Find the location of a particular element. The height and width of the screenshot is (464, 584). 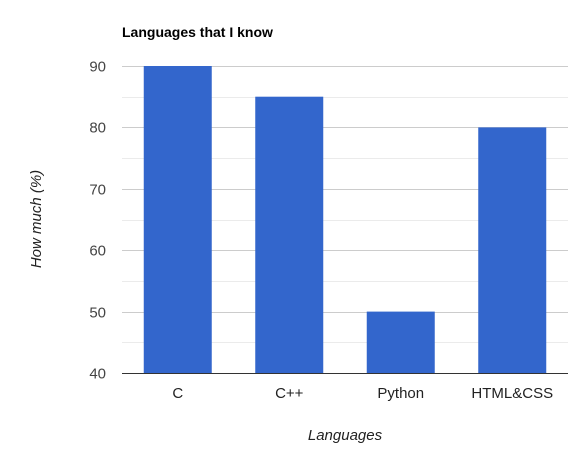

x-tick-label: HTML&CSS is located at coordinates (512, 393).